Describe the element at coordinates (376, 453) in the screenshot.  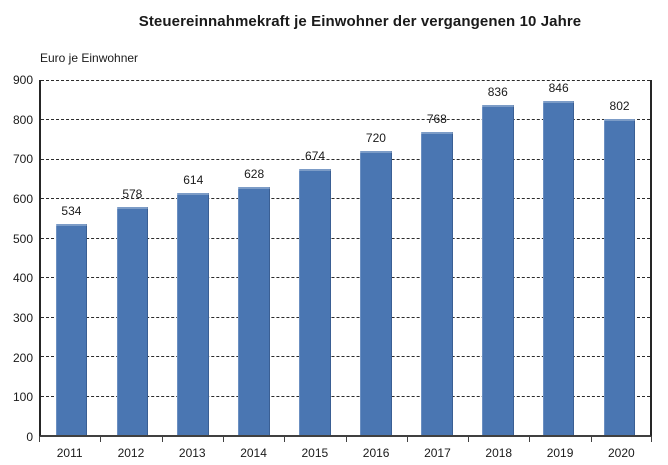
I see `x-tick-label-2016: 2016` at that location.